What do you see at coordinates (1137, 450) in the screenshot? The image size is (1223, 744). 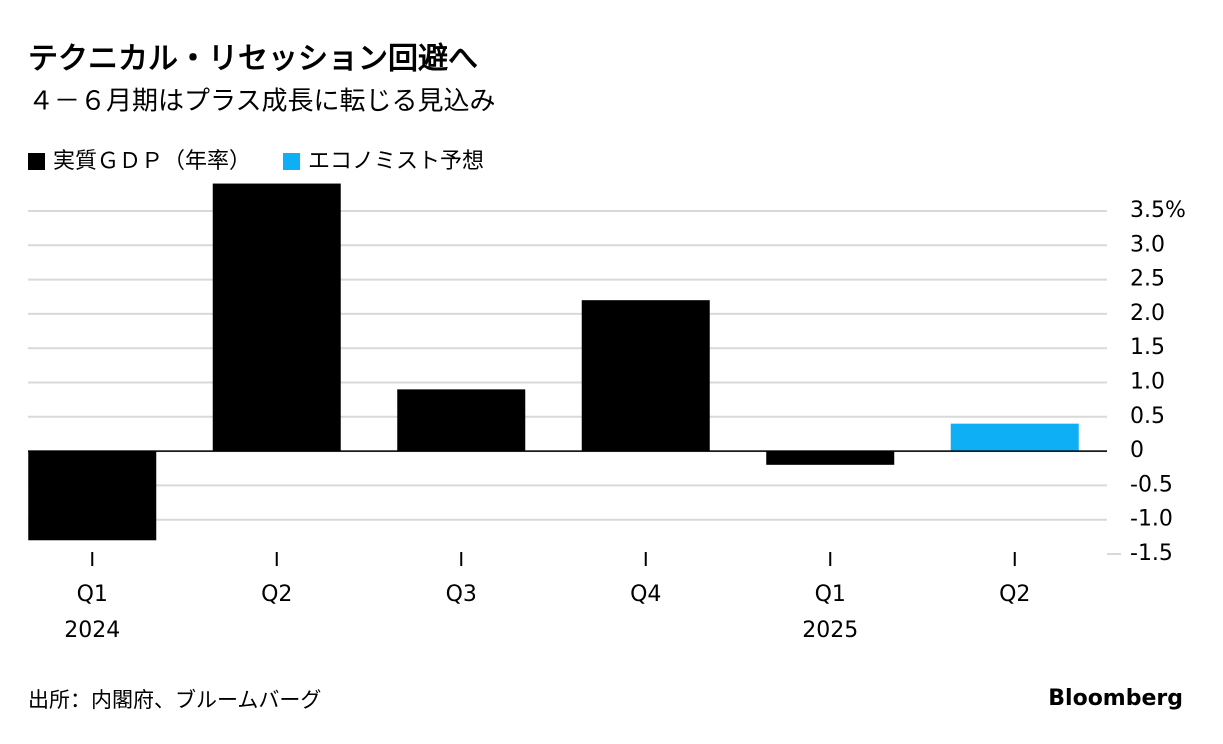 I see `y-tick-label: 0` at bounding box center [1137, 450].